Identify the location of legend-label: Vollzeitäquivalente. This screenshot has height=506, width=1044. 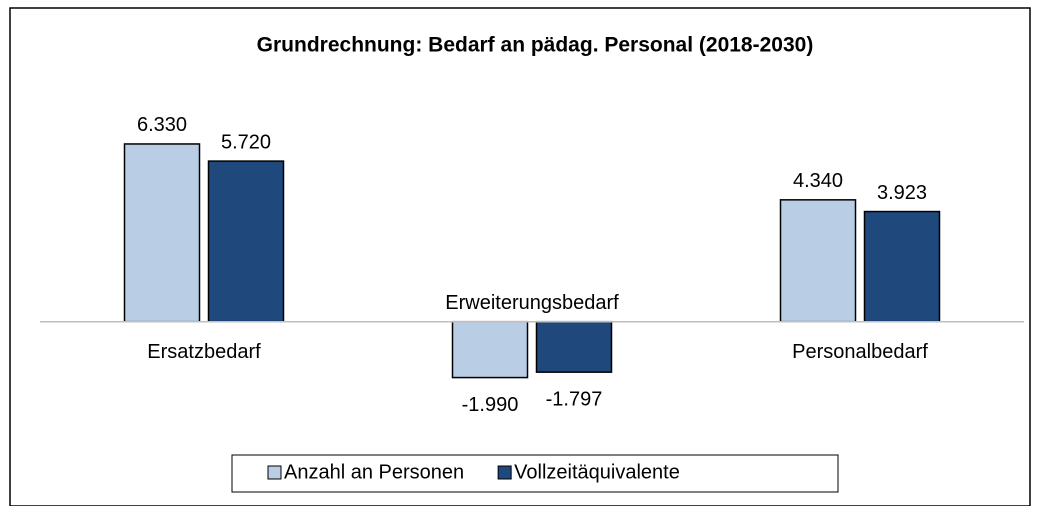
(597, 472).